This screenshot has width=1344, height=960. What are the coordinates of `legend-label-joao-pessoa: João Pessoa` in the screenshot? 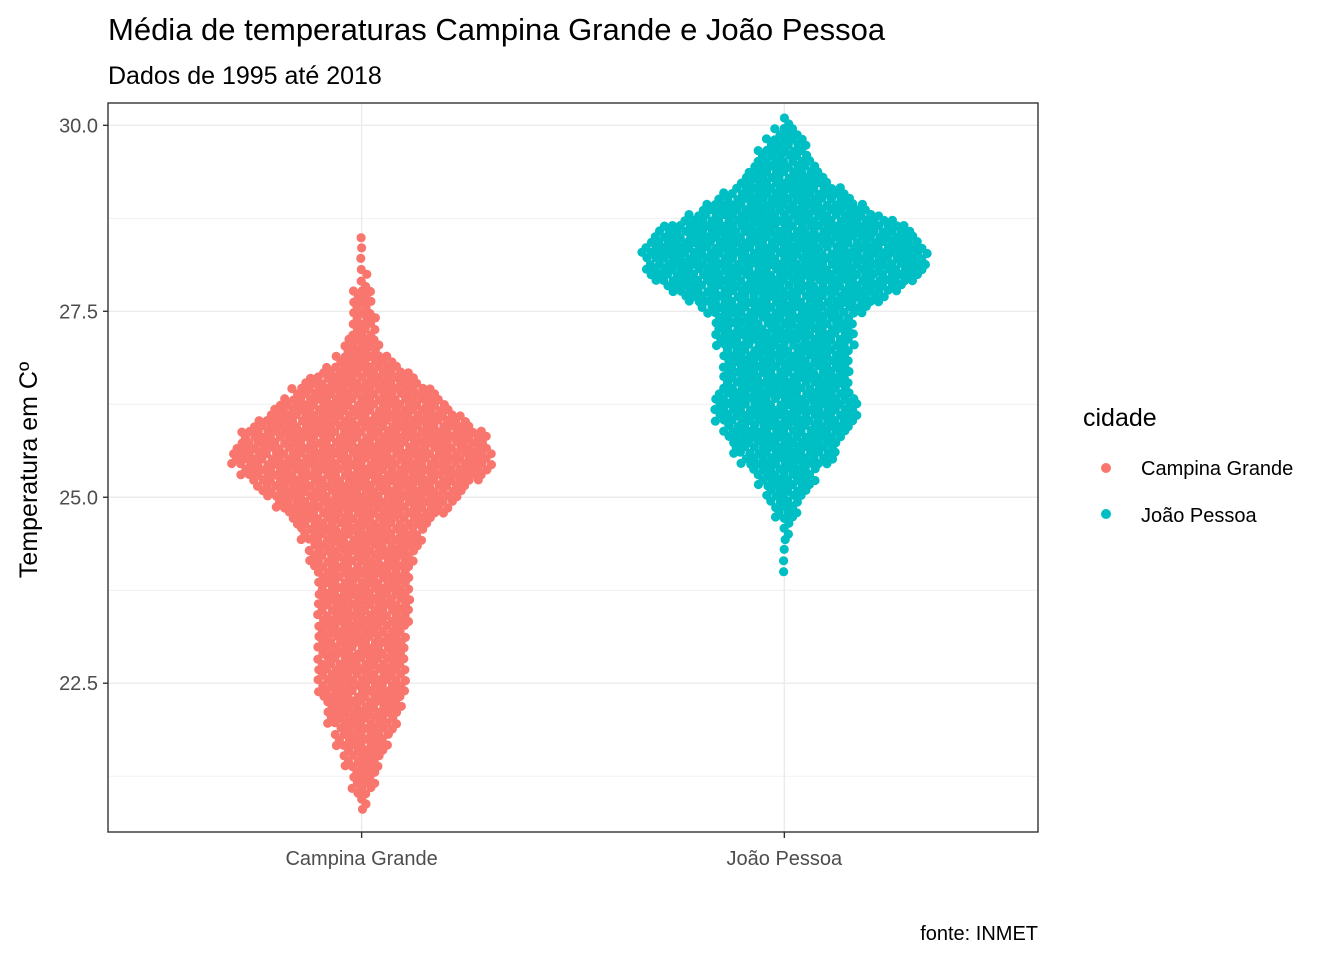 It's located at (1199, 516).